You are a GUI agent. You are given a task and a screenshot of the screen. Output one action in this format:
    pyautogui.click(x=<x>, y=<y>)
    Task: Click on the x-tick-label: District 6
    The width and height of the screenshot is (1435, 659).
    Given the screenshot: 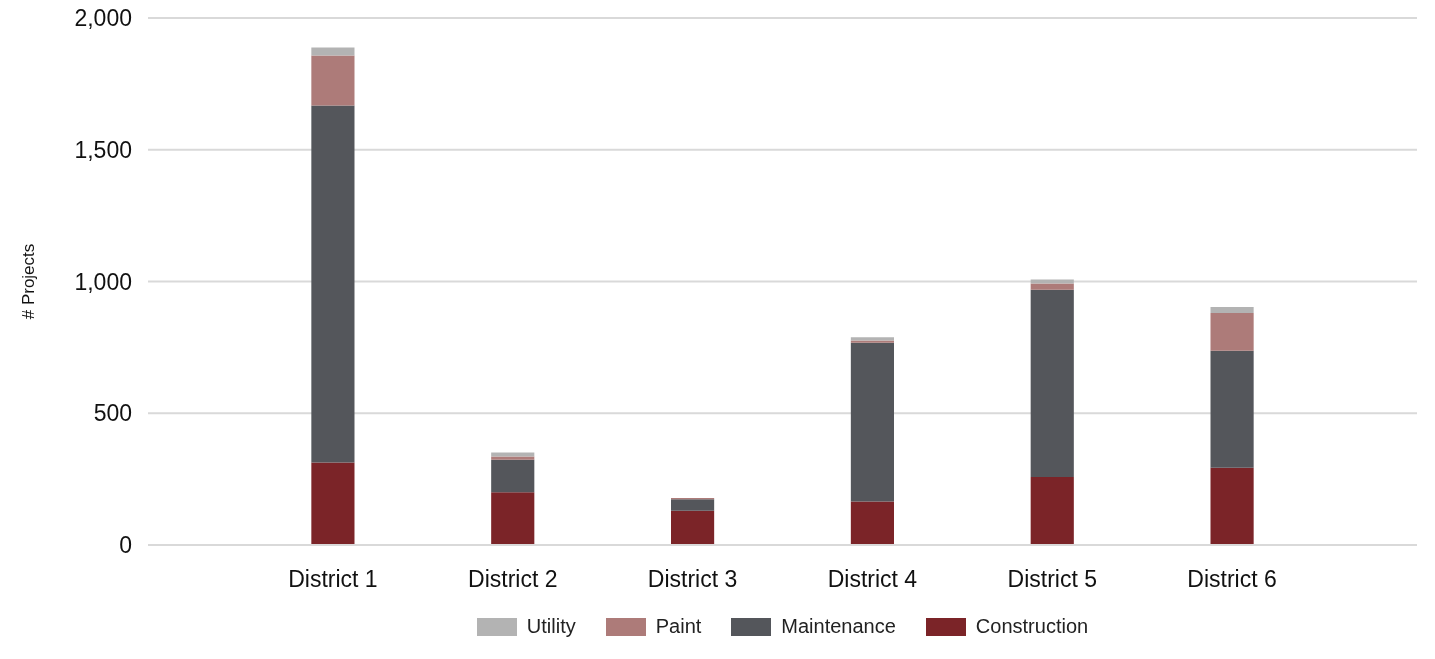 What is the action you would take?
    pyautogui.click(x=1232, y=579)
    